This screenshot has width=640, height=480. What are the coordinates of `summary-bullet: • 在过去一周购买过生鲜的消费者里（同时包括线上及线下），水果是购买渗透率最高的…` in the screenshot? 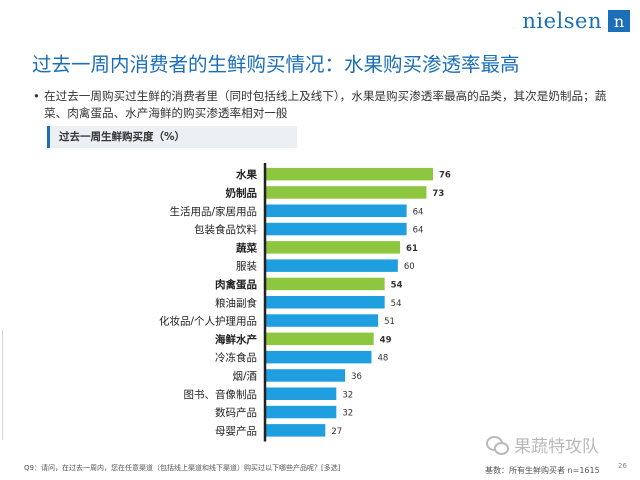 It's located at (326, 105).